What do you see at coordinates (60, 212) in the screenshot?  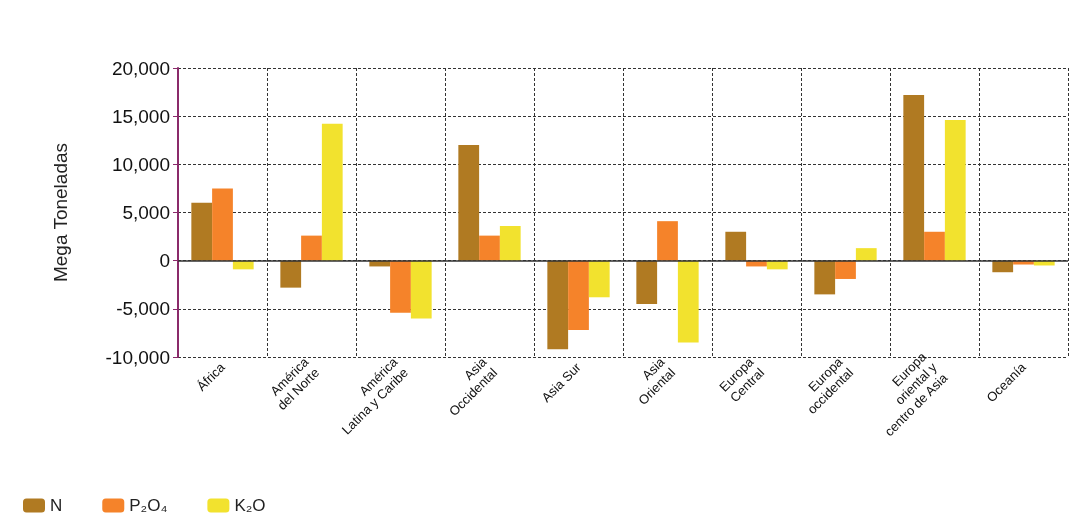 I see `y-axis-title: Mega Toneladas` at bounding box center [60, 212].